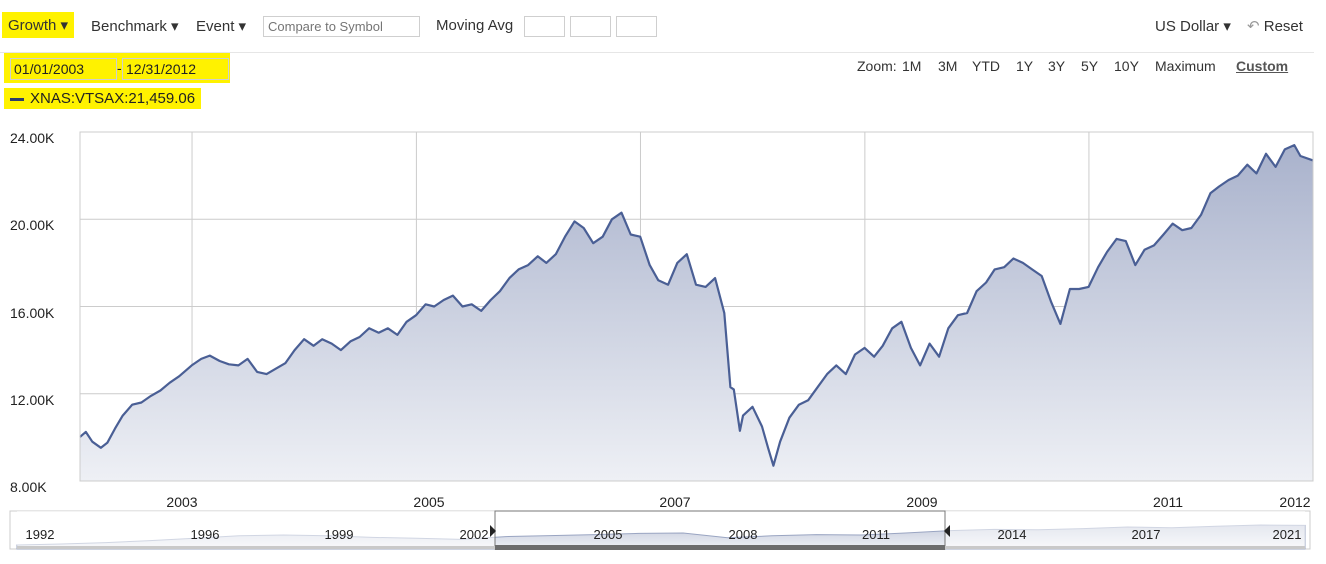 The height and width of the screenshot is (564, 1326). I want to click on navigator-year-label: 1992, so click(40, 534).